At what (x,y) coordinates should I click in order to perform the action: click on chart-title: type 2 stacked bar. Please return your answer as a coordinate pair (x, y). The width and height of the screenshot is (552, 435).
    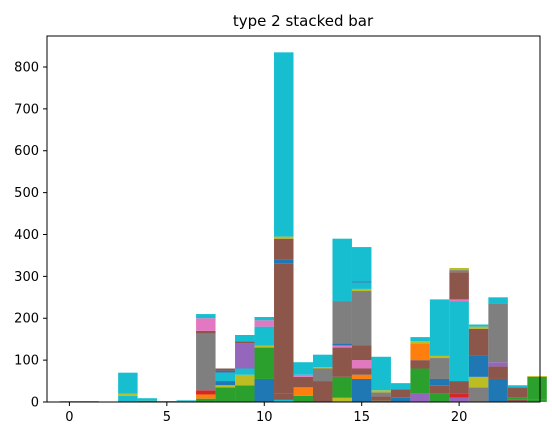
    Looking at the image, I should click on (303, 21).